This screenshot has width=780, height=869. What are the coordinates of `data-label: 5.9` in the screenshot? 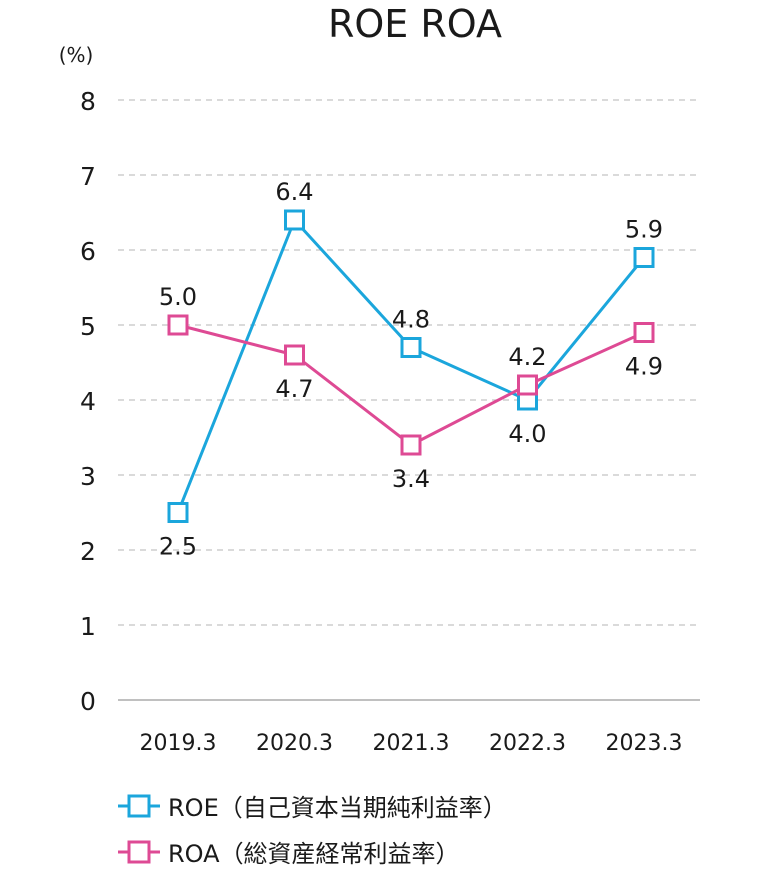 It's located at (644, 230).